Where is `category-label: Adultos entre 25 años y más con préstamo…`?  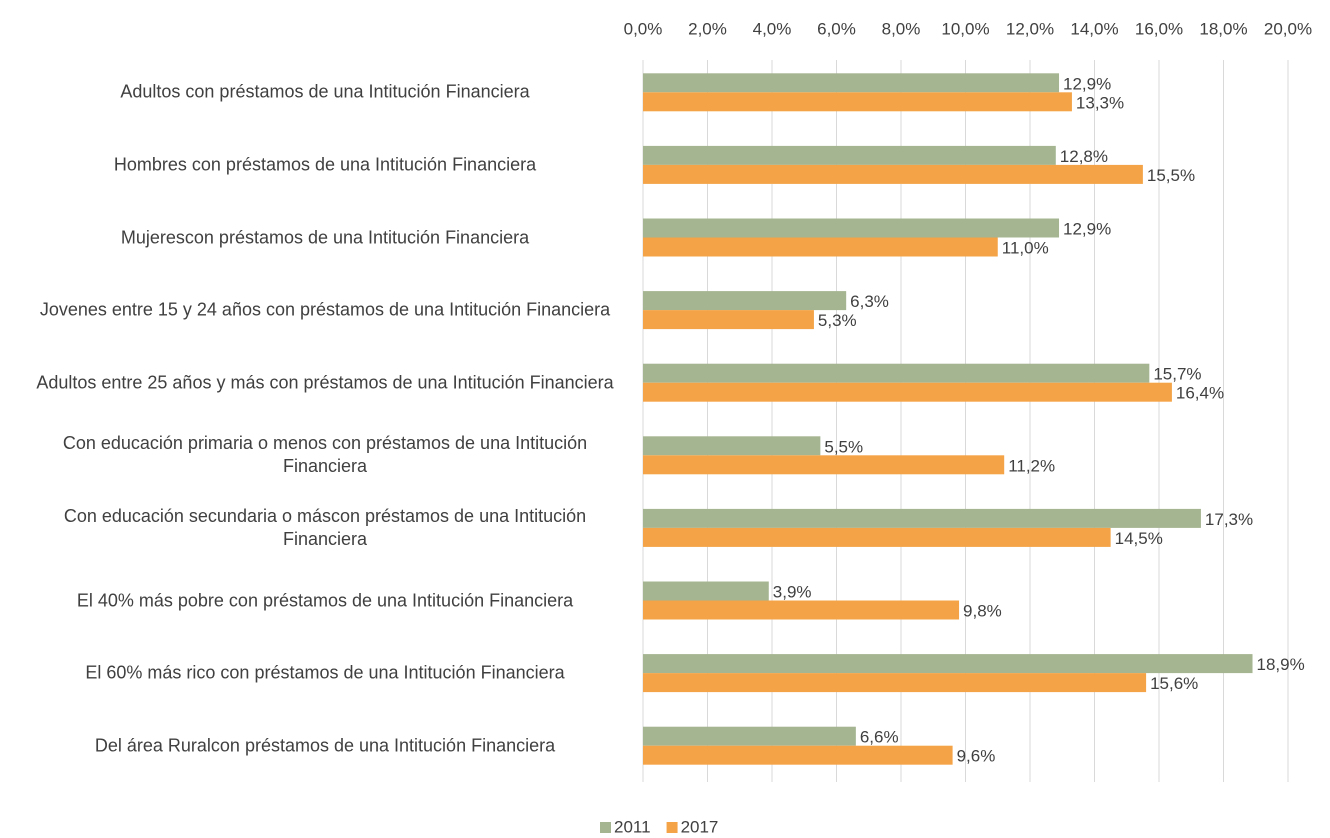
category-label: Adultos entre 25 años y más con préstamo… is located at coordinates (325, 382).